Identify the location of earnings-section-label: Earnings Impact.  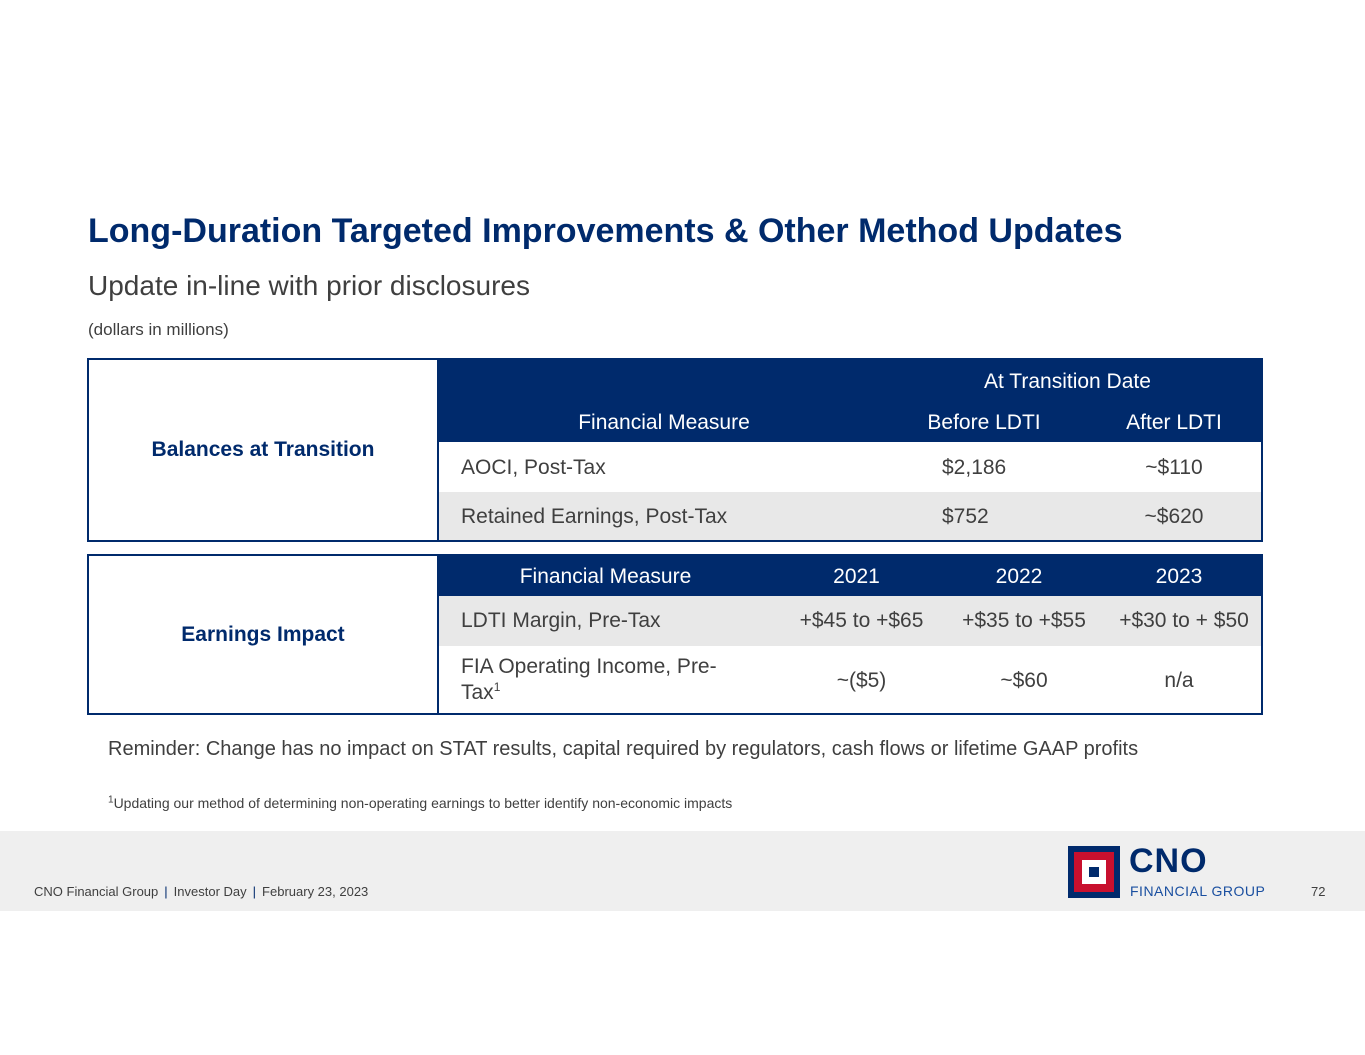
(264, 634).